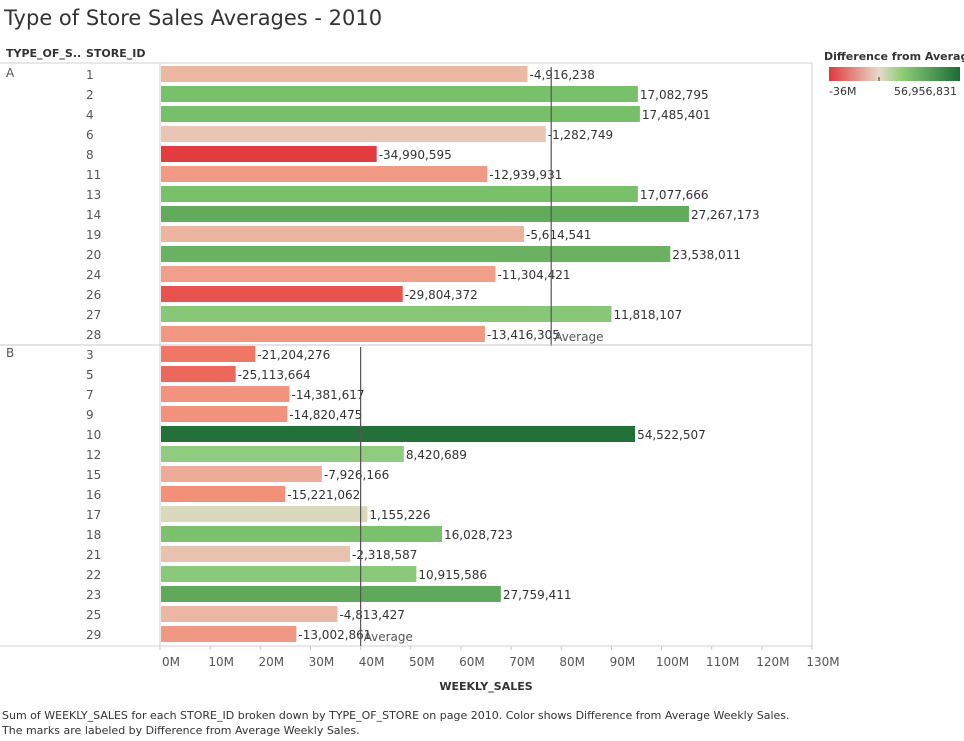  I want to click on x-tick-label: 10M, so click(221, 662).